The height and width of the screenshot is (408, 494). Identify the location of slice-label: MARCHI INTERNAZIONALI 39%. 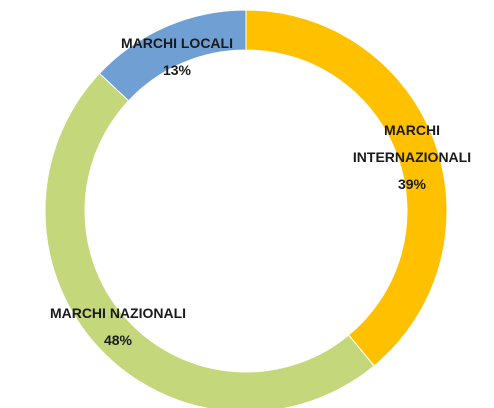
(412, 157).